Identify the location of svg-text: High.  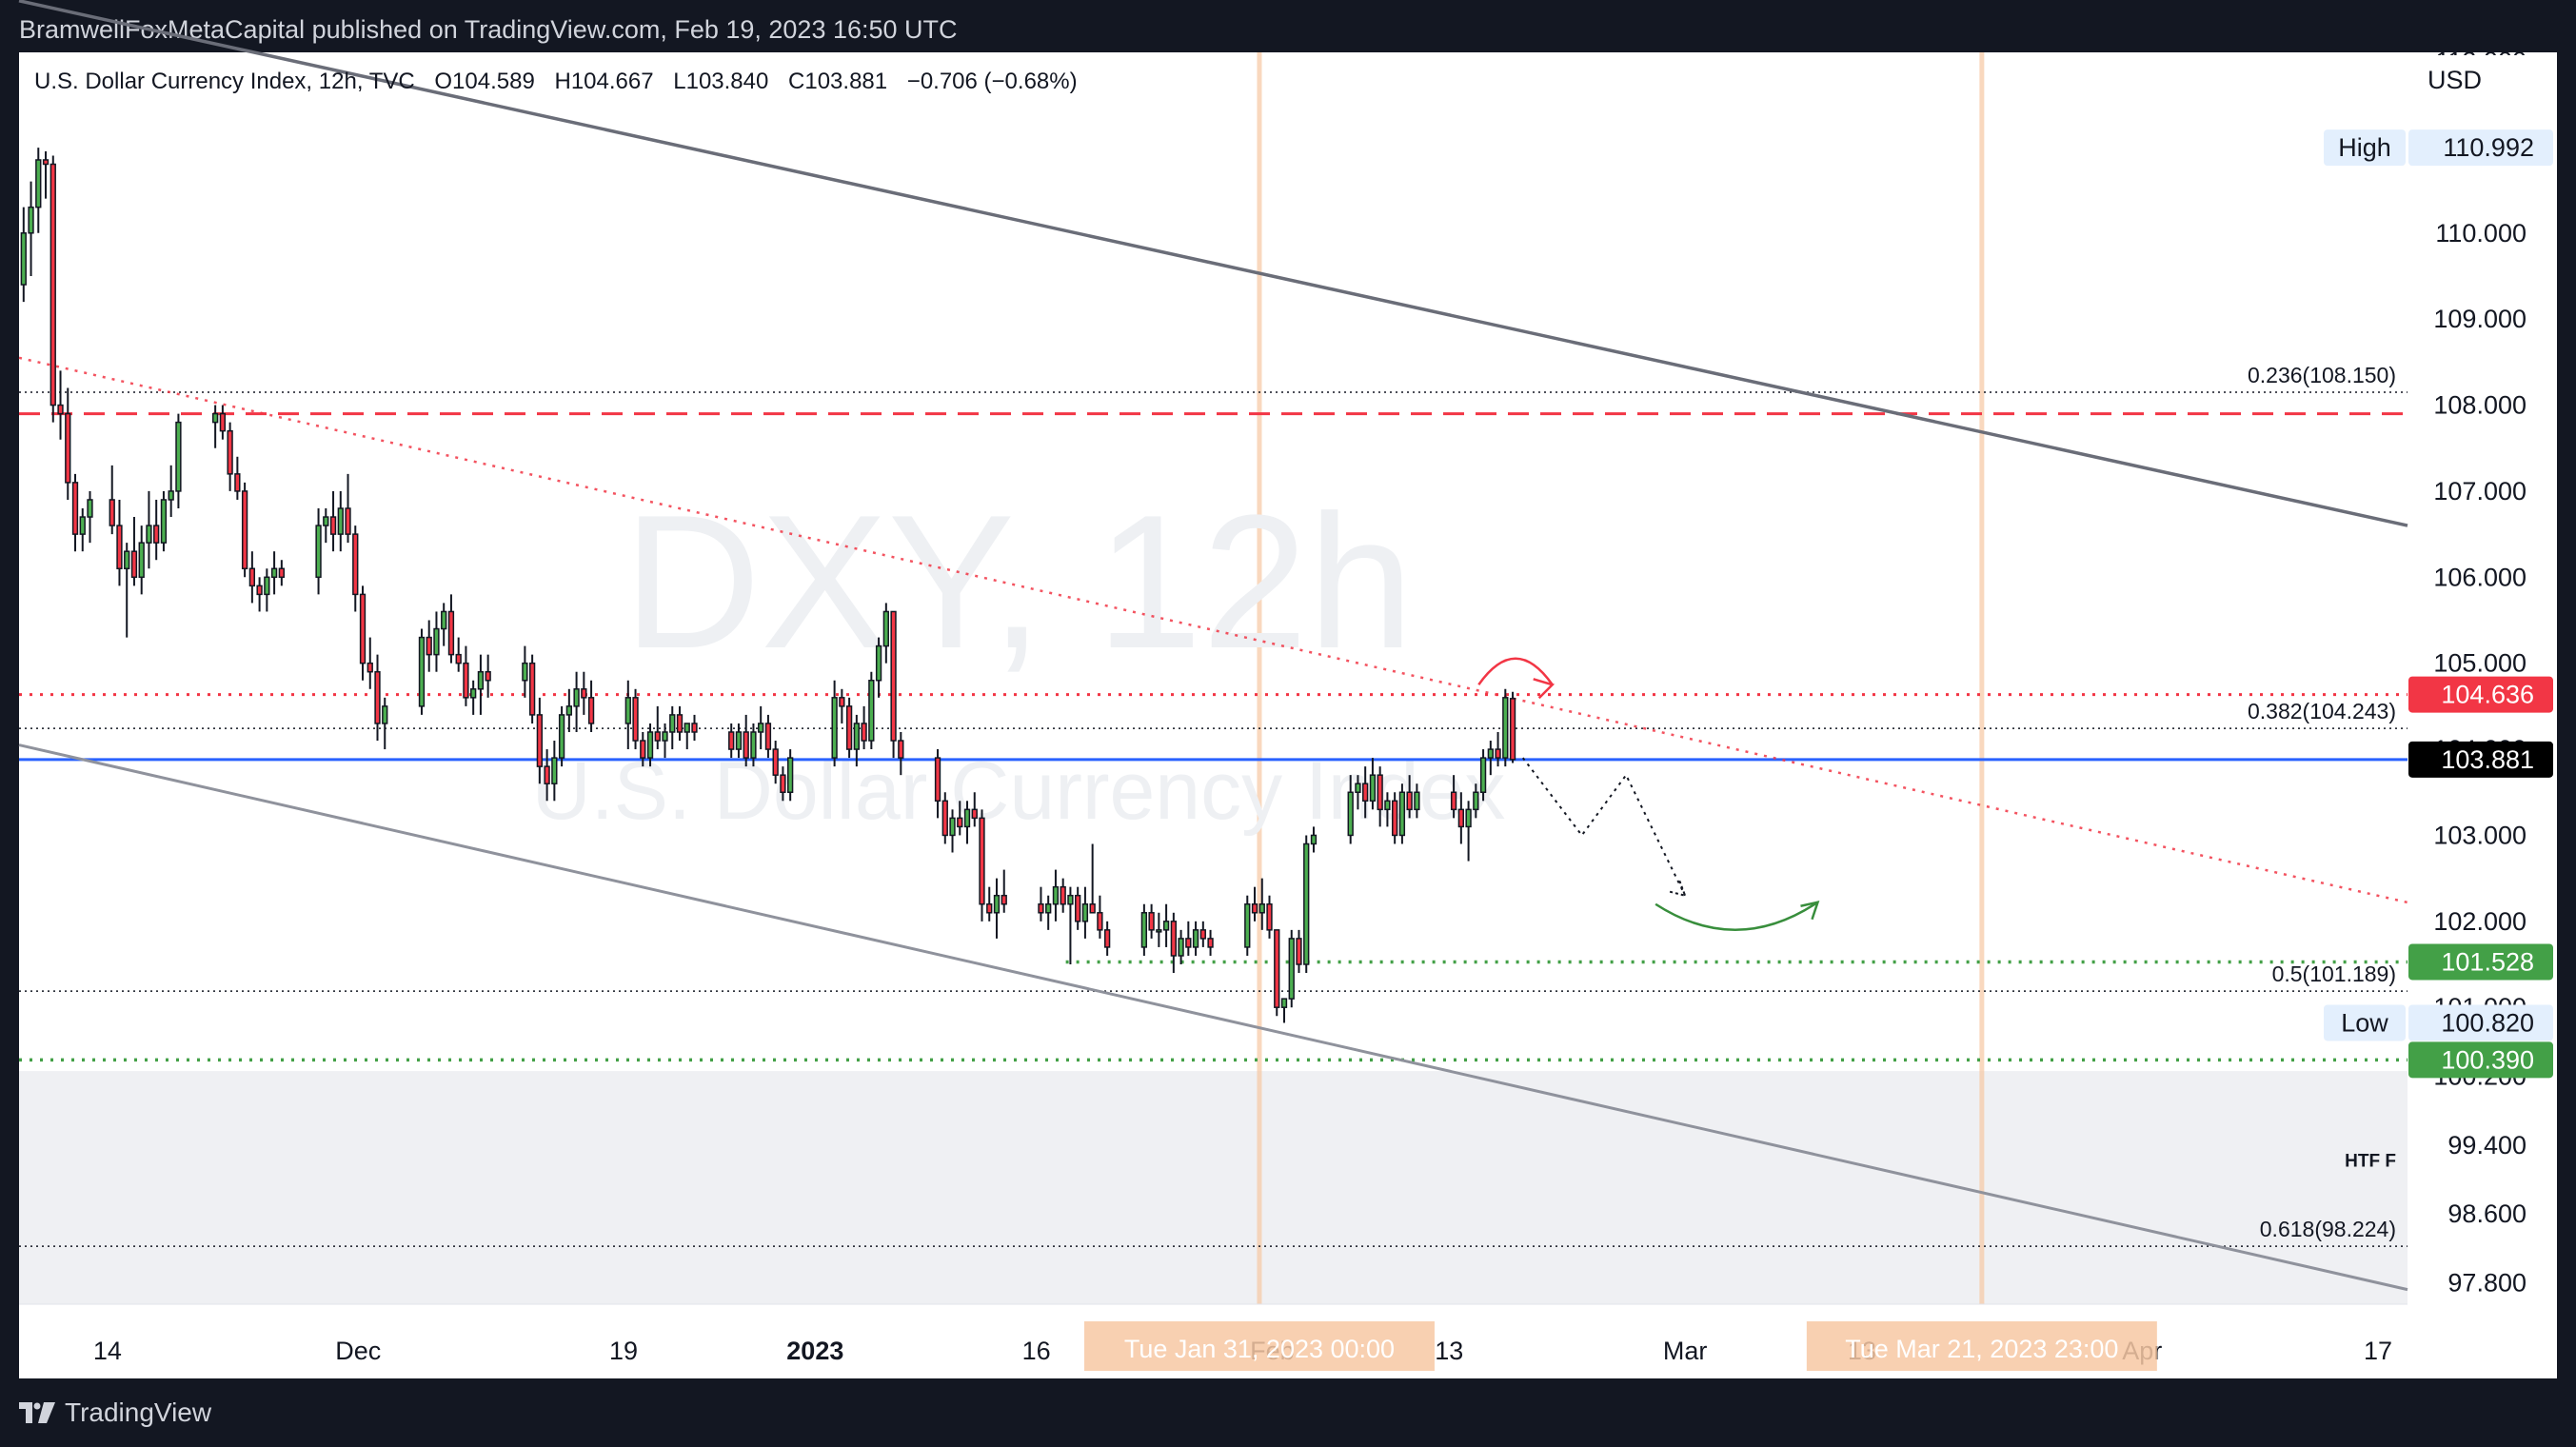
(2364, 147).